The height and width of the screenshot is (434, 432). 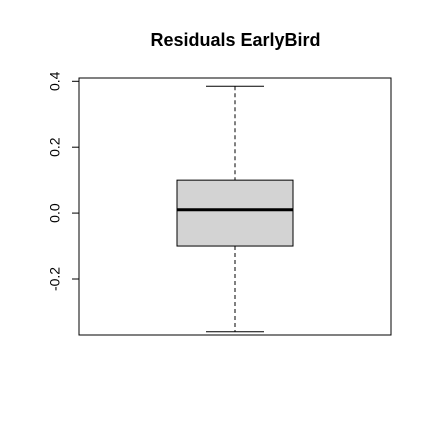 What do you see at coordinates (235, 213) in the screenshot?
I see `iqr-box` at bounding box center [235, 213].